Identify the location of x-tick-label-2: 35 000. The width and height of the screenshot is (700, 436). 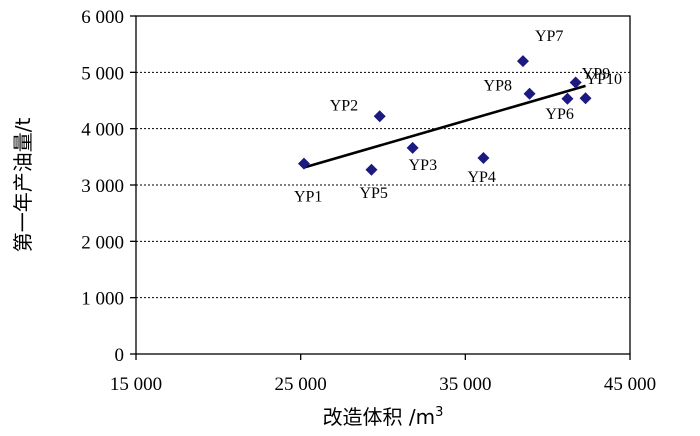
(465, 384).